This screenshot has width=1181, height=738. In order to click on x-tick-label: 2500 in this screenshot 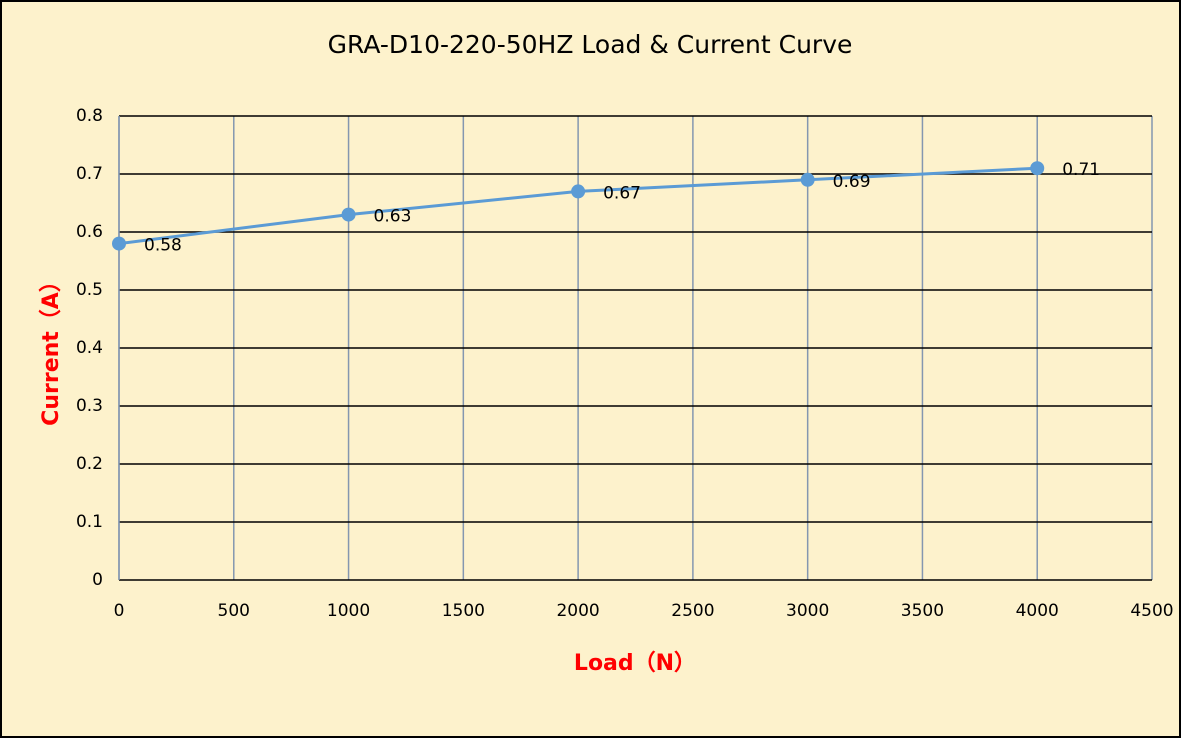, I will do `click(692, 611)`.